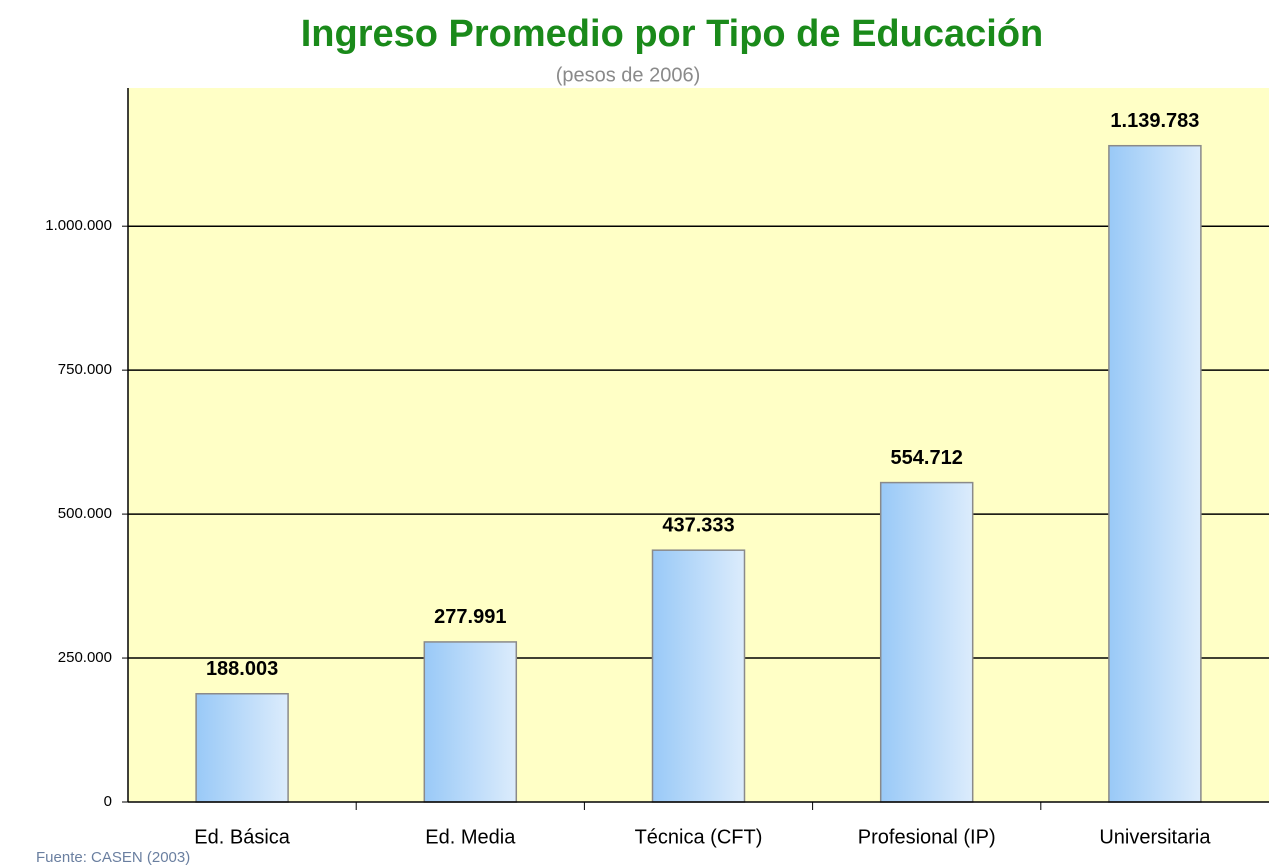  Describe the element at coordinates (1154, 121) in the screenshot. I see `value-label: 1.139.783` at that location.